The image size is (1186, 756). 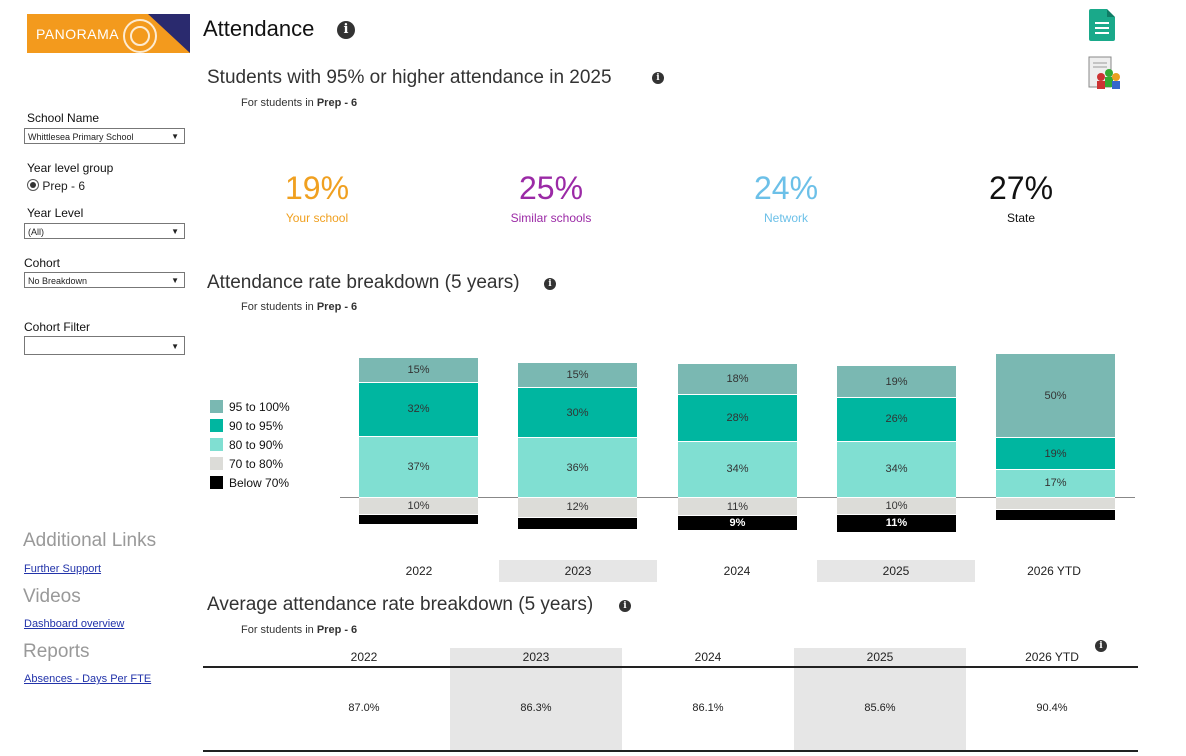 I want to click on table-cell: 86.3%, so click(x=536, y=708).